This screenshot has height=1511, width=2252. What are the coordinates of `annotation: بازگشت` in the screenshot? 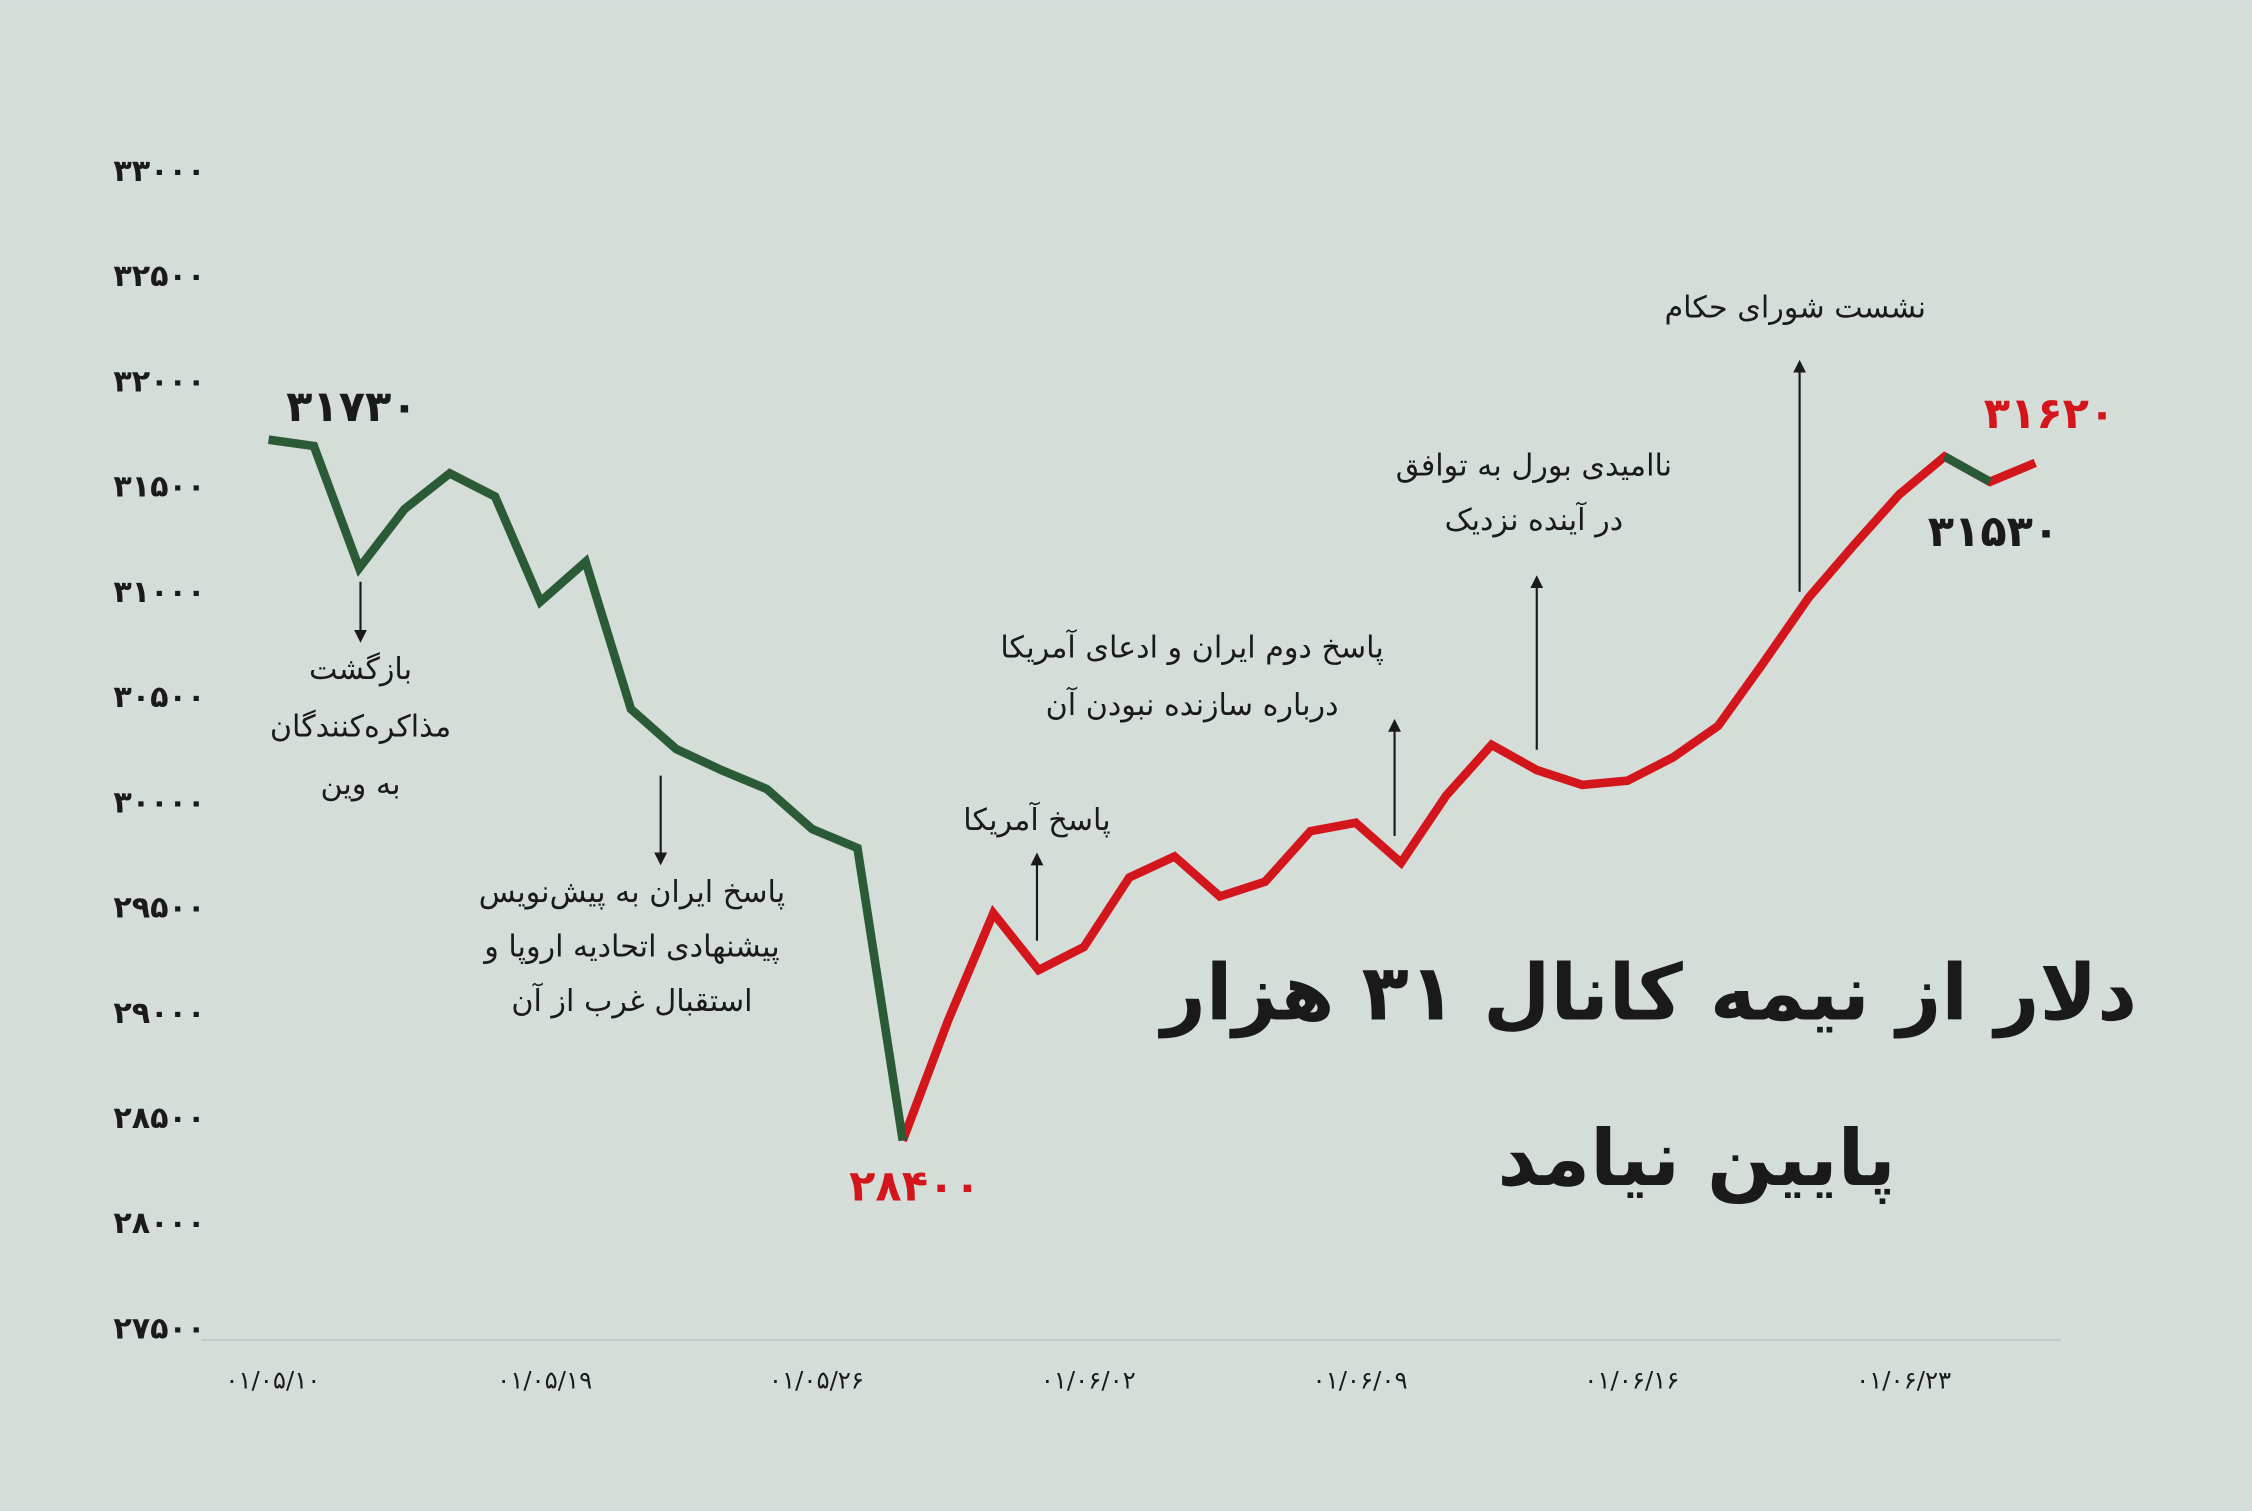 It's located at (360, 669).